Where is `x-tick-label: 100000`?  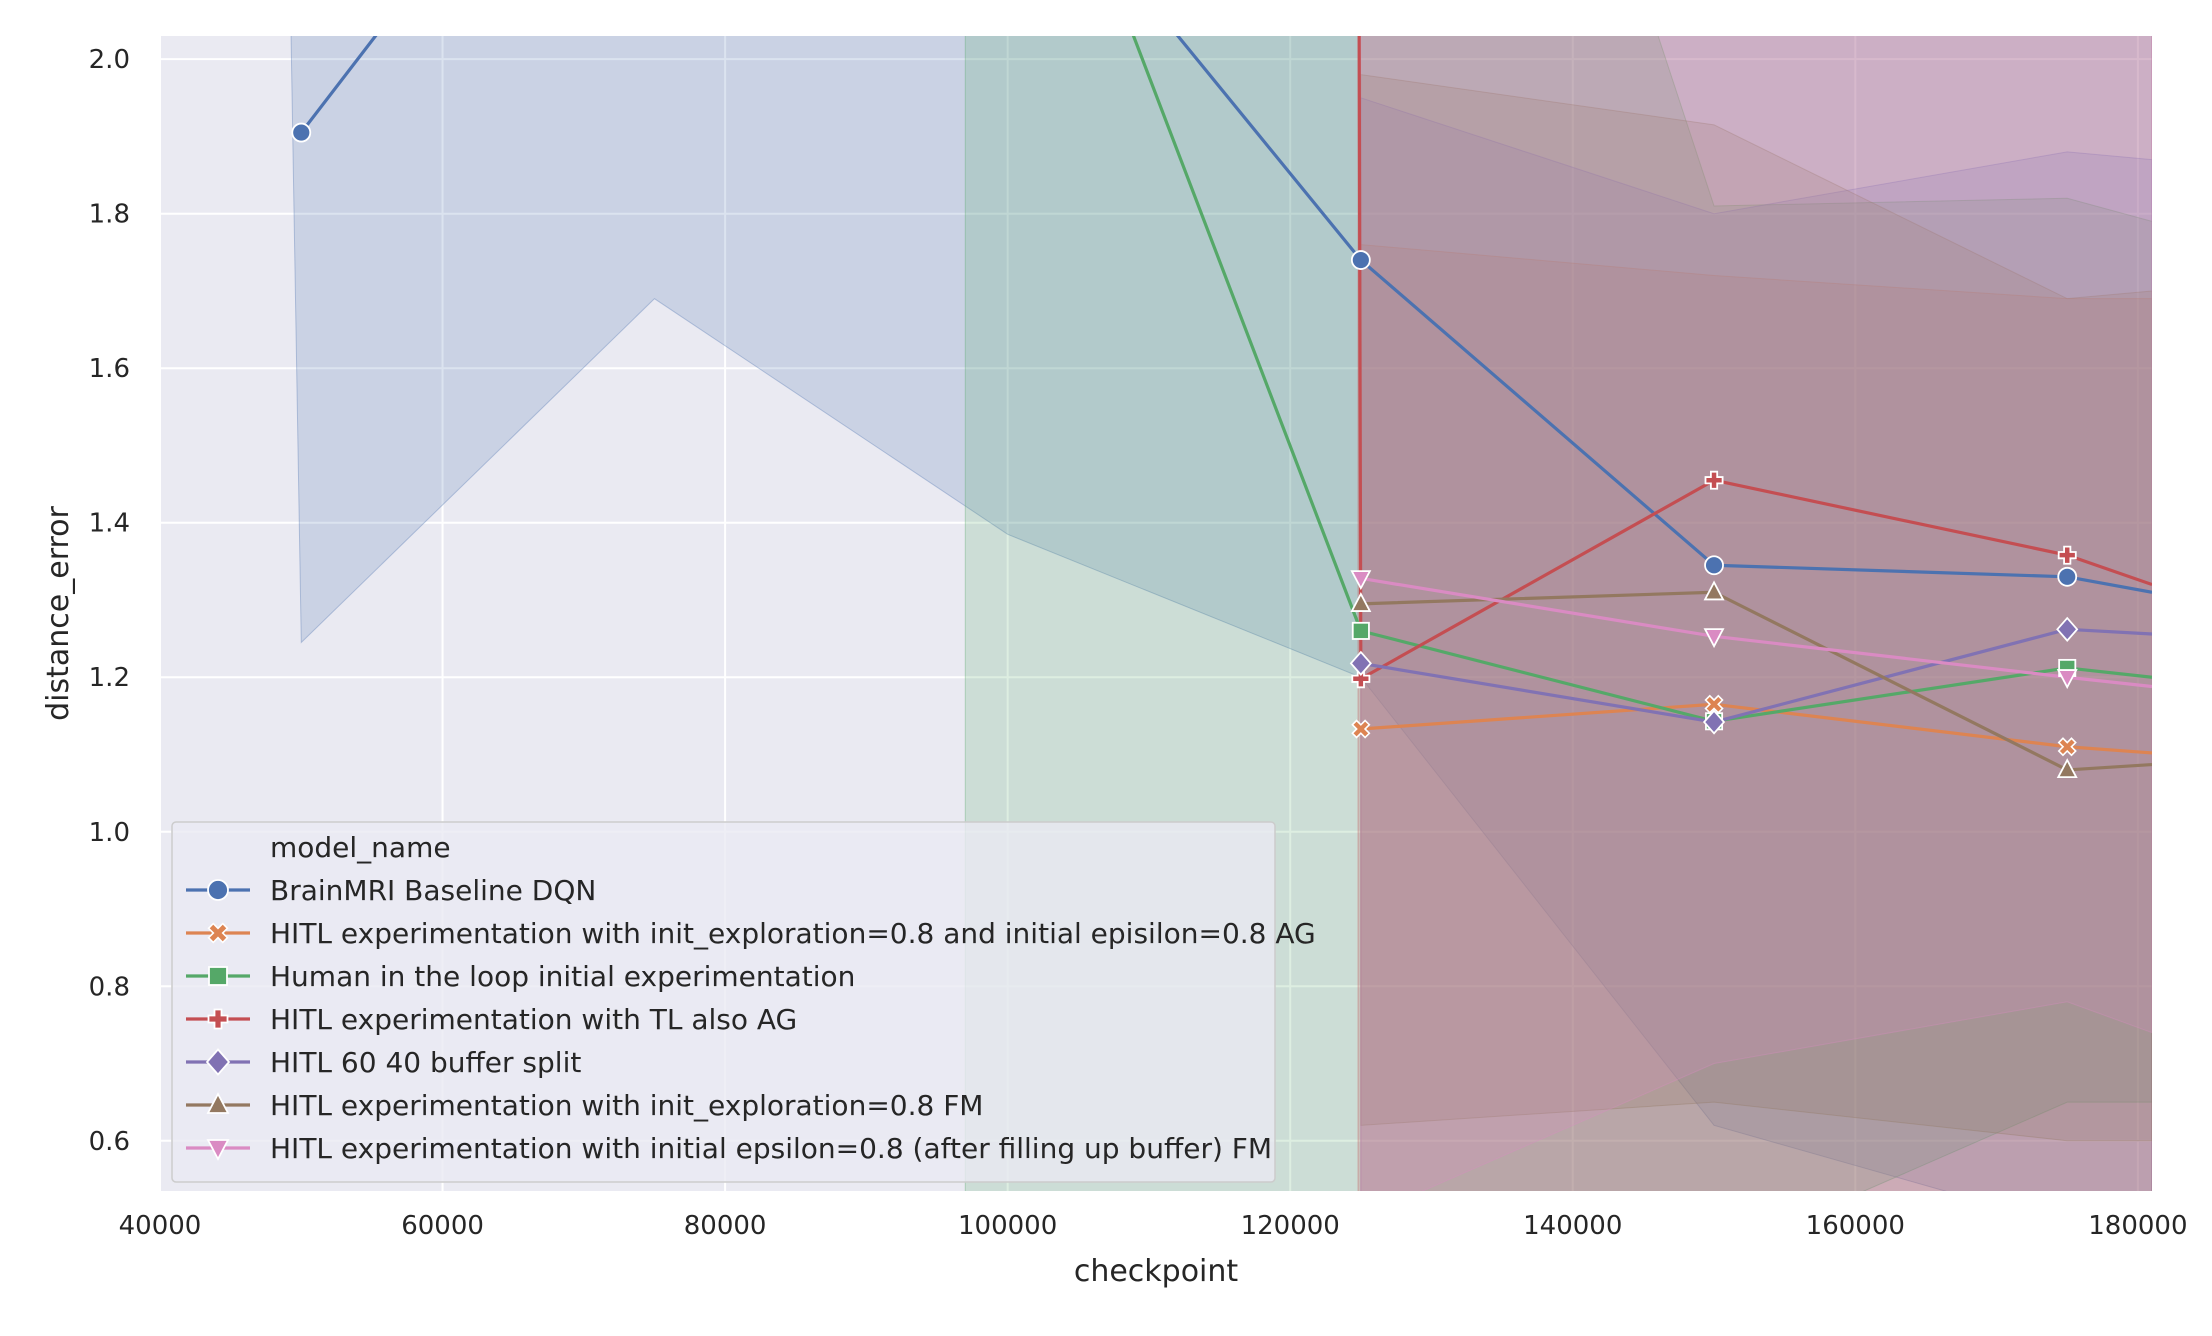 x-tick-label: 100000 is located at coordinates (1007, 1226).